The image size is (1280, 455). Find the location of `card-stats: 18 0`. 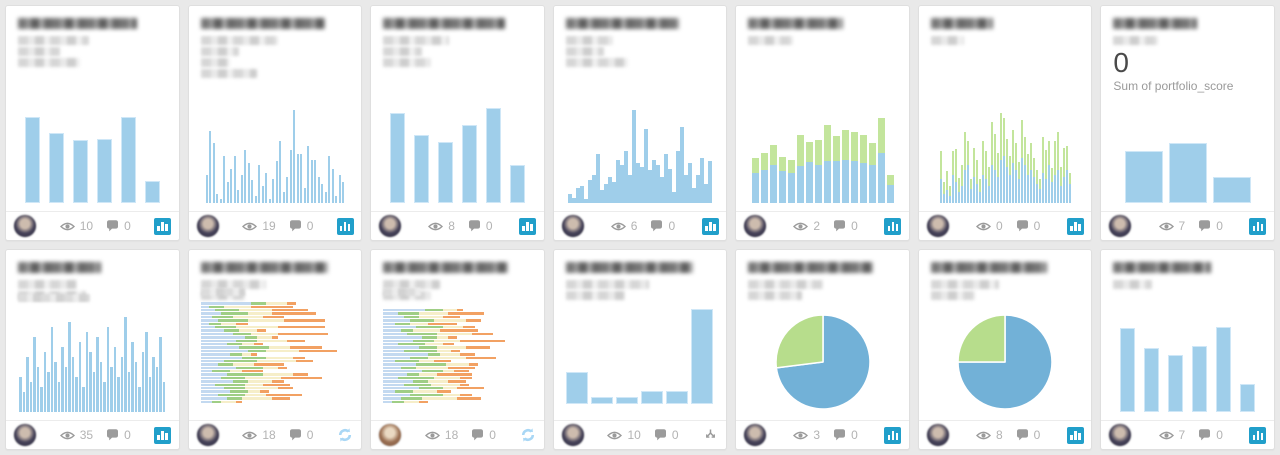

card-stats: 18 0 is located at coordinates (278, 435).